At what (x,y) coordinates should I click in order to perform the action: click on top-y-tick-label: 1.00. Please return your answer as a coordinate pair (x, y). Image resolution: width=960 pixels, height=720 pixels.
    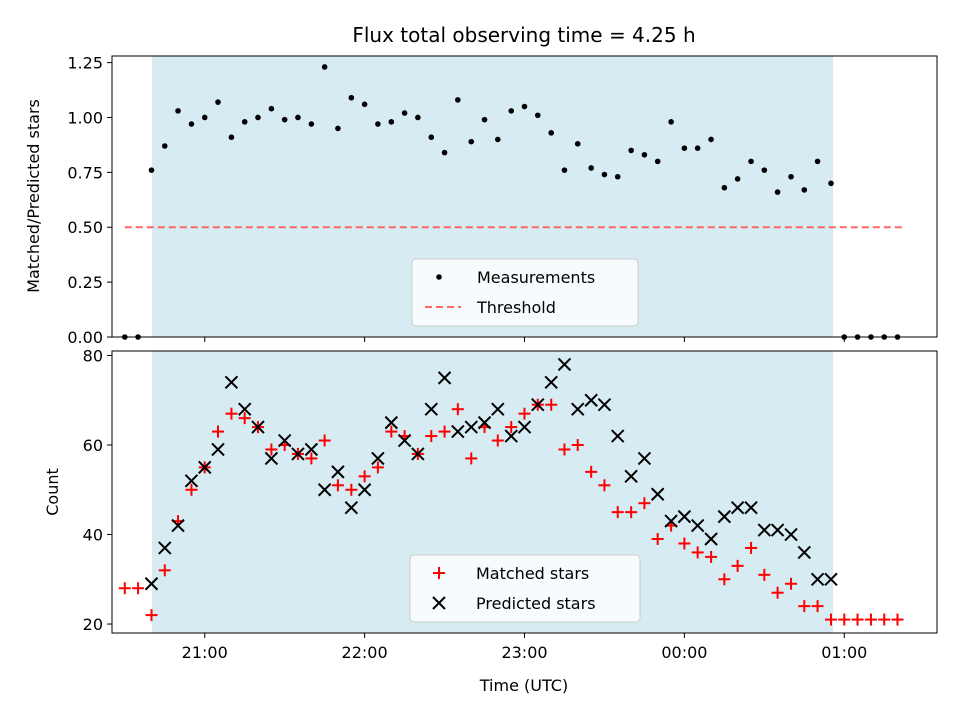
    Looking at the image, I should click on (85, 117).